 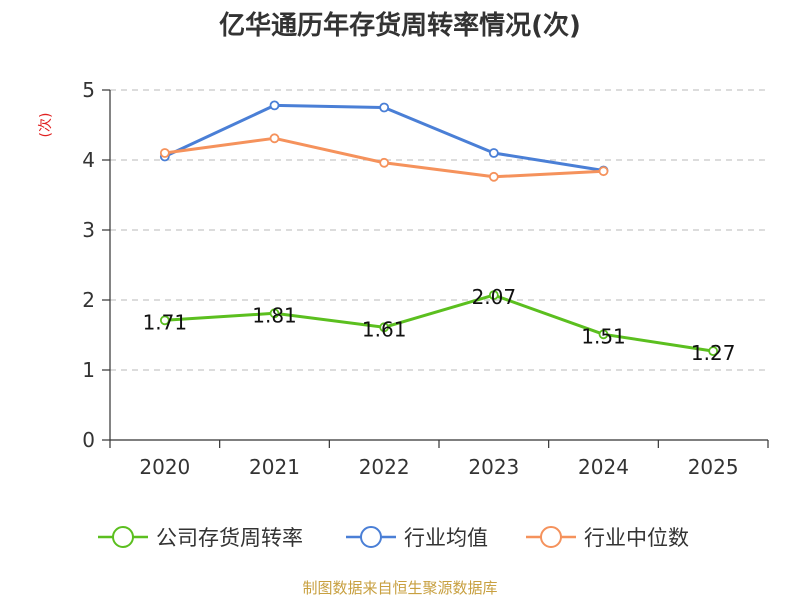 I want to click on y-tick-label: 1, so click(x=88, y=370).